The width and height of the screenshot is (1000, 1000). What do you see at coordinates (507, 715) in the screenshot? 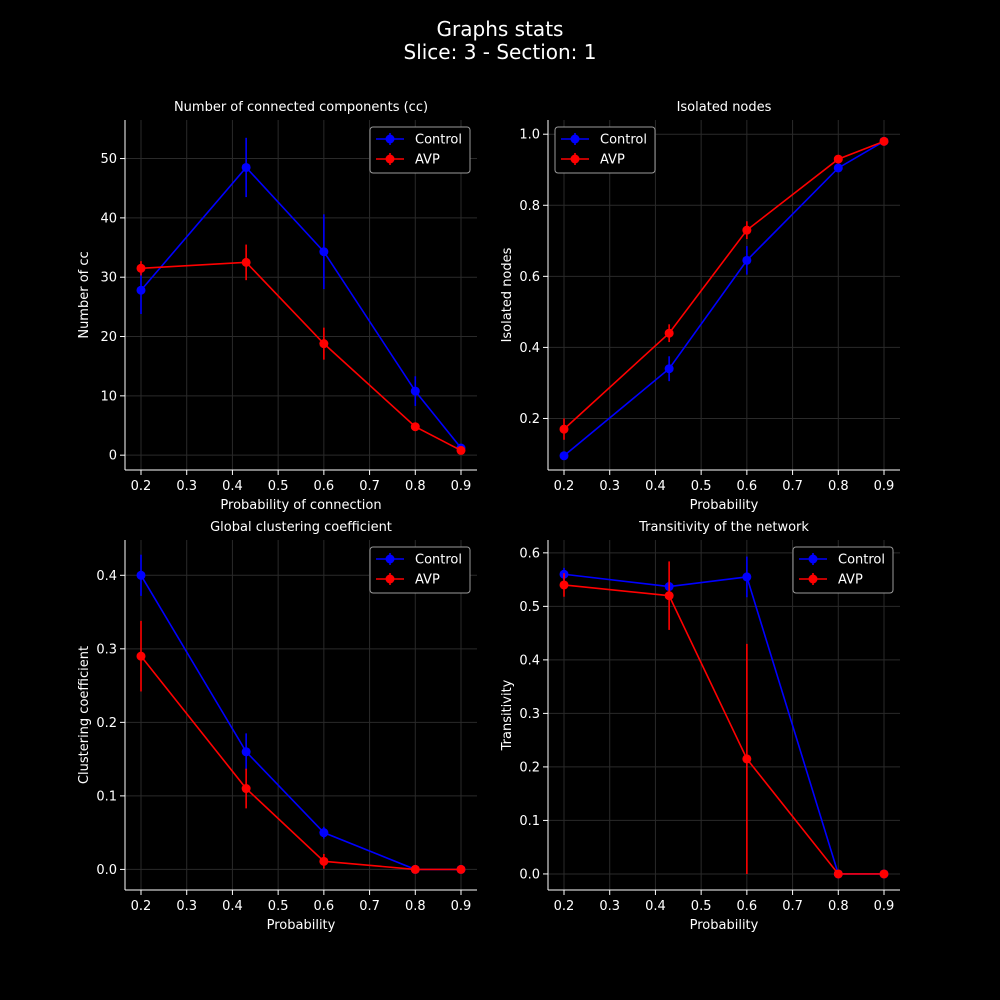
I see `y-axis-label: Transitivity` at bounding box center [507, 715].